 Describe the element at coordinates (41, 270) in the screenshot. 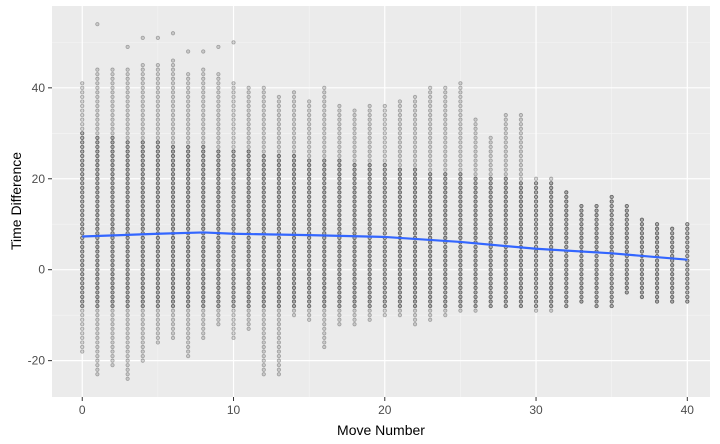

I see `y-tick-label: 0` at that location.